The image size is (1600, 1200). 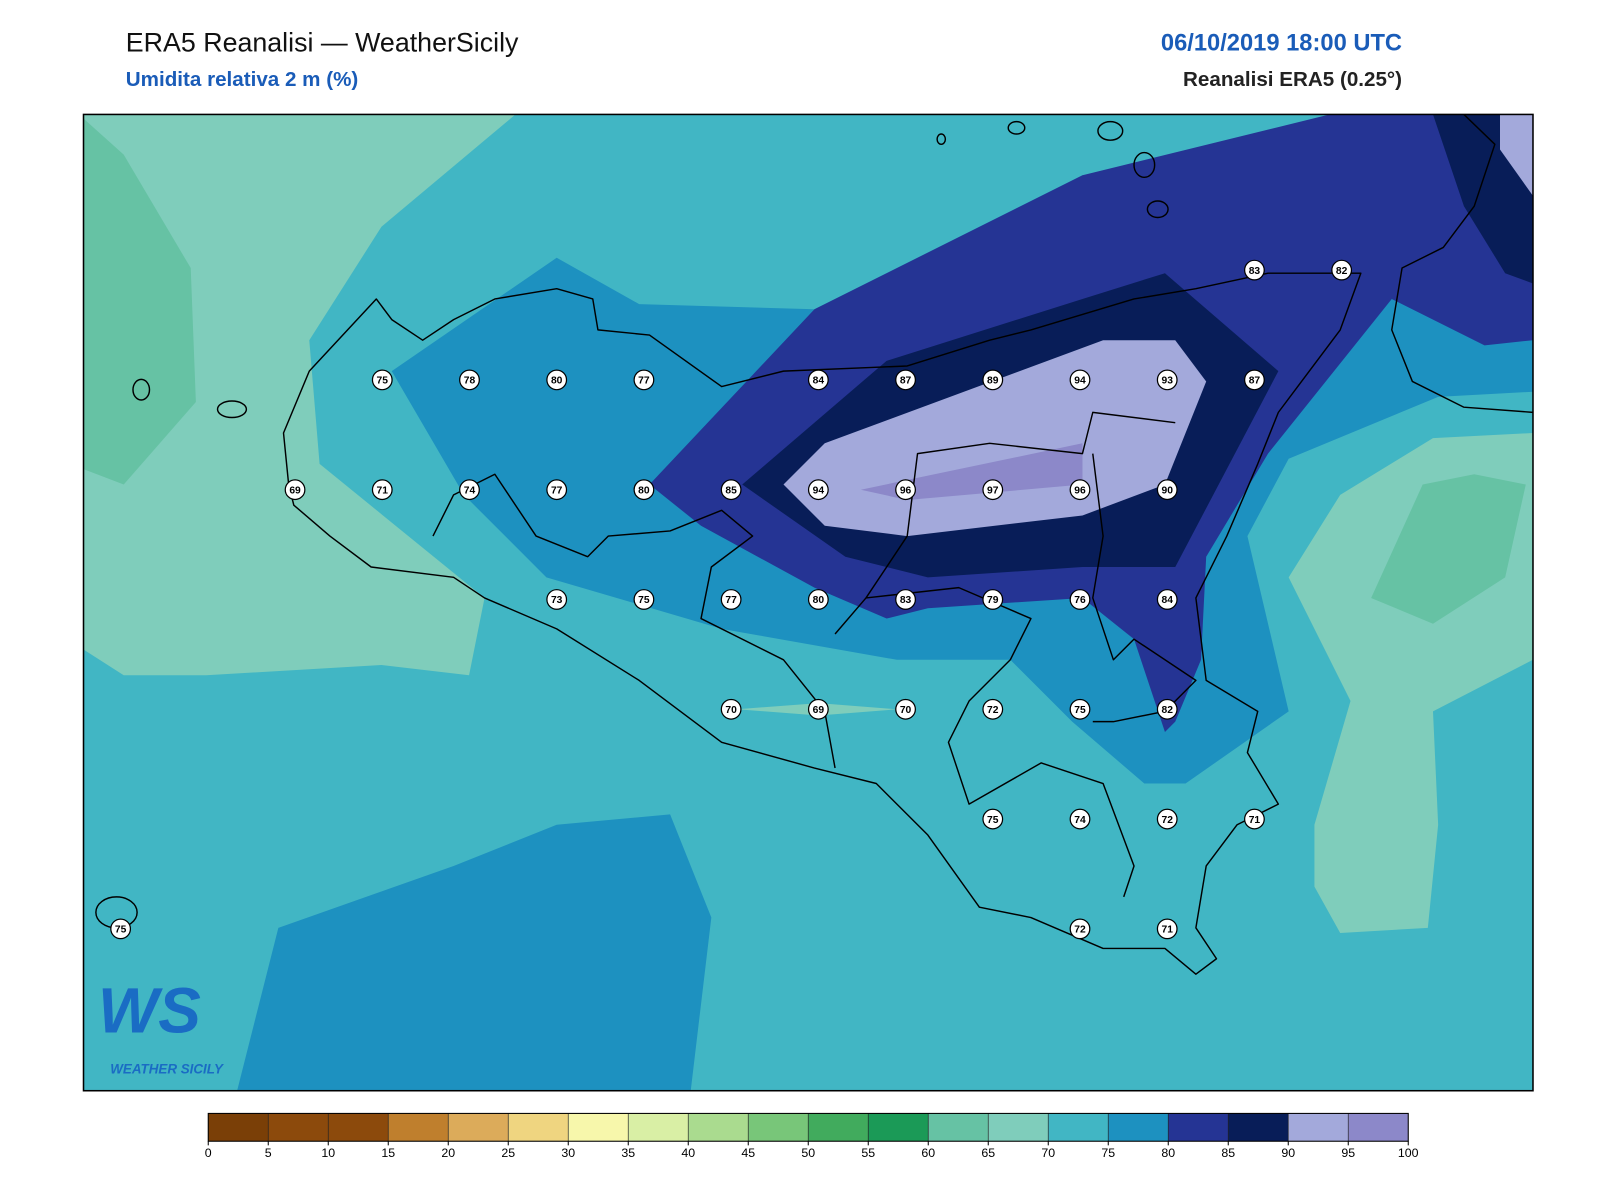 What do you see at coordinates (748, 1153) in the screenshot?
I see `colorbar-tick-label: 45` at bounding box center [748, 1153].